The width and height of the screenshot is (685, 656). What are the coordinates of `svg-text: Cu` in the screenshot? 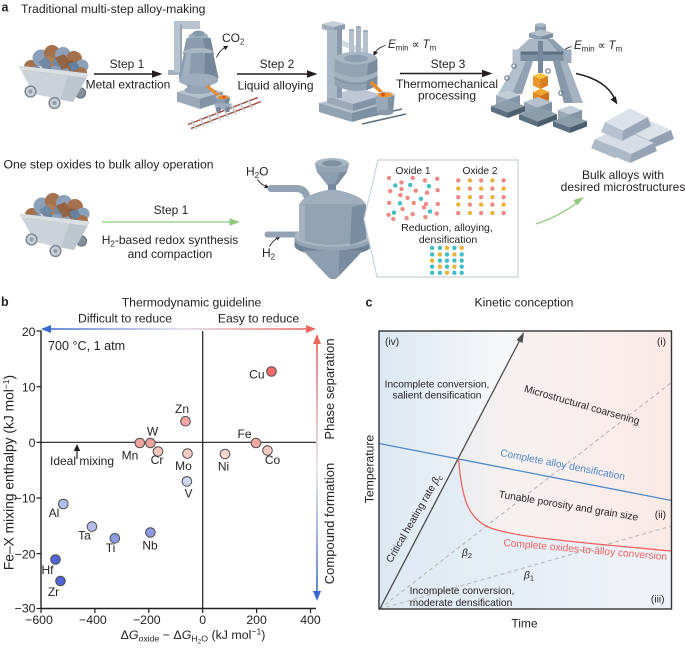 It's located at (256, 375).